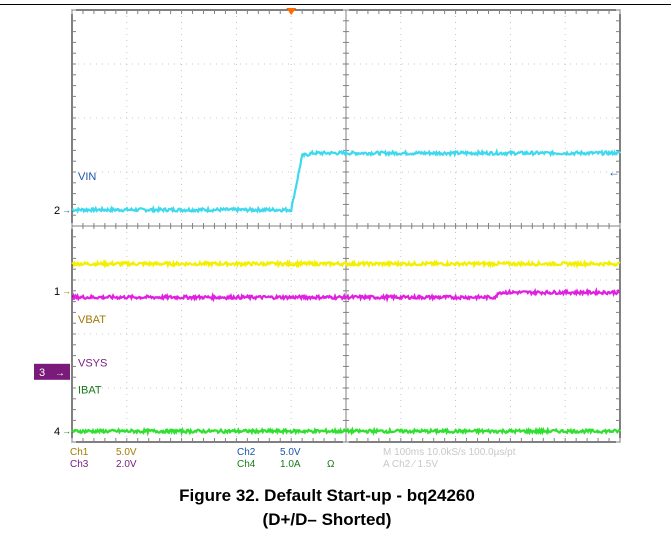 The image size is (671, 550). What do you see at coordinates (57, 432) in the screenshot?
I see `ground-marker-ch4: 4` at bounding box center [57, 432].